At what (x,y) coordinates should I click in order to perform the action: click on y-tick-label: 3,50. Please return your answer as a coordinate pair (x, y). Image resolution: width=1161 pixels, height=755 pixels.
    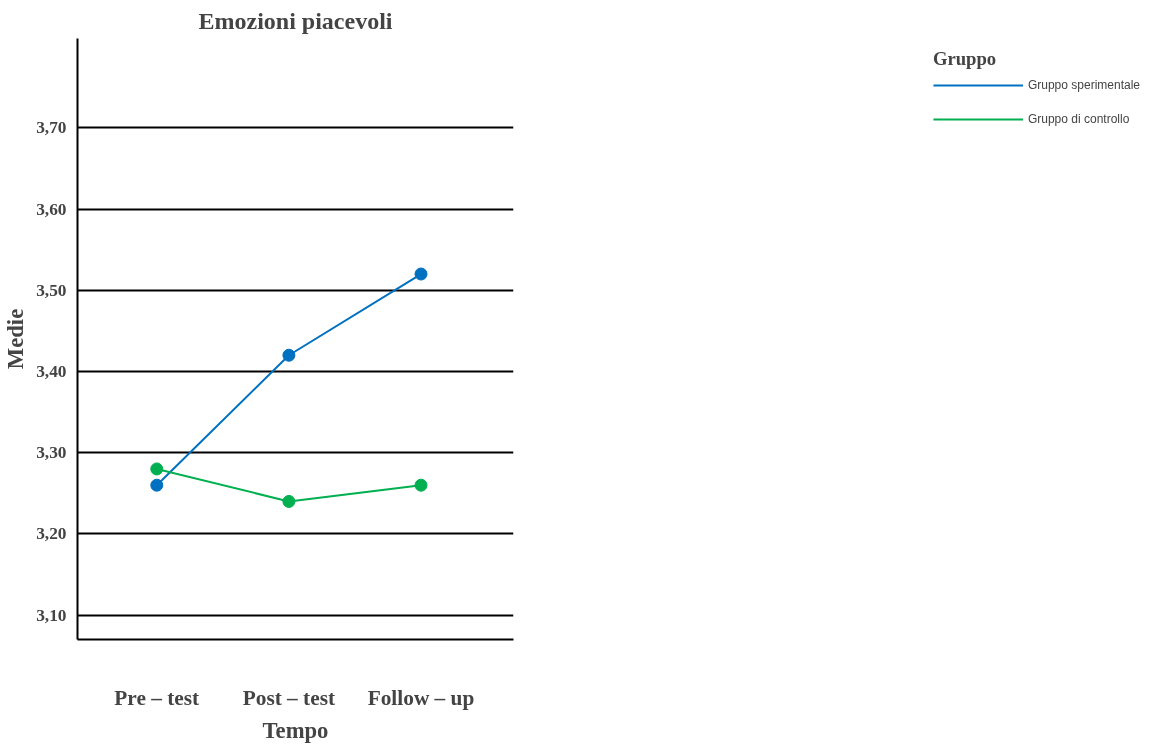
    Looking at the image, I should click on (51, 290).